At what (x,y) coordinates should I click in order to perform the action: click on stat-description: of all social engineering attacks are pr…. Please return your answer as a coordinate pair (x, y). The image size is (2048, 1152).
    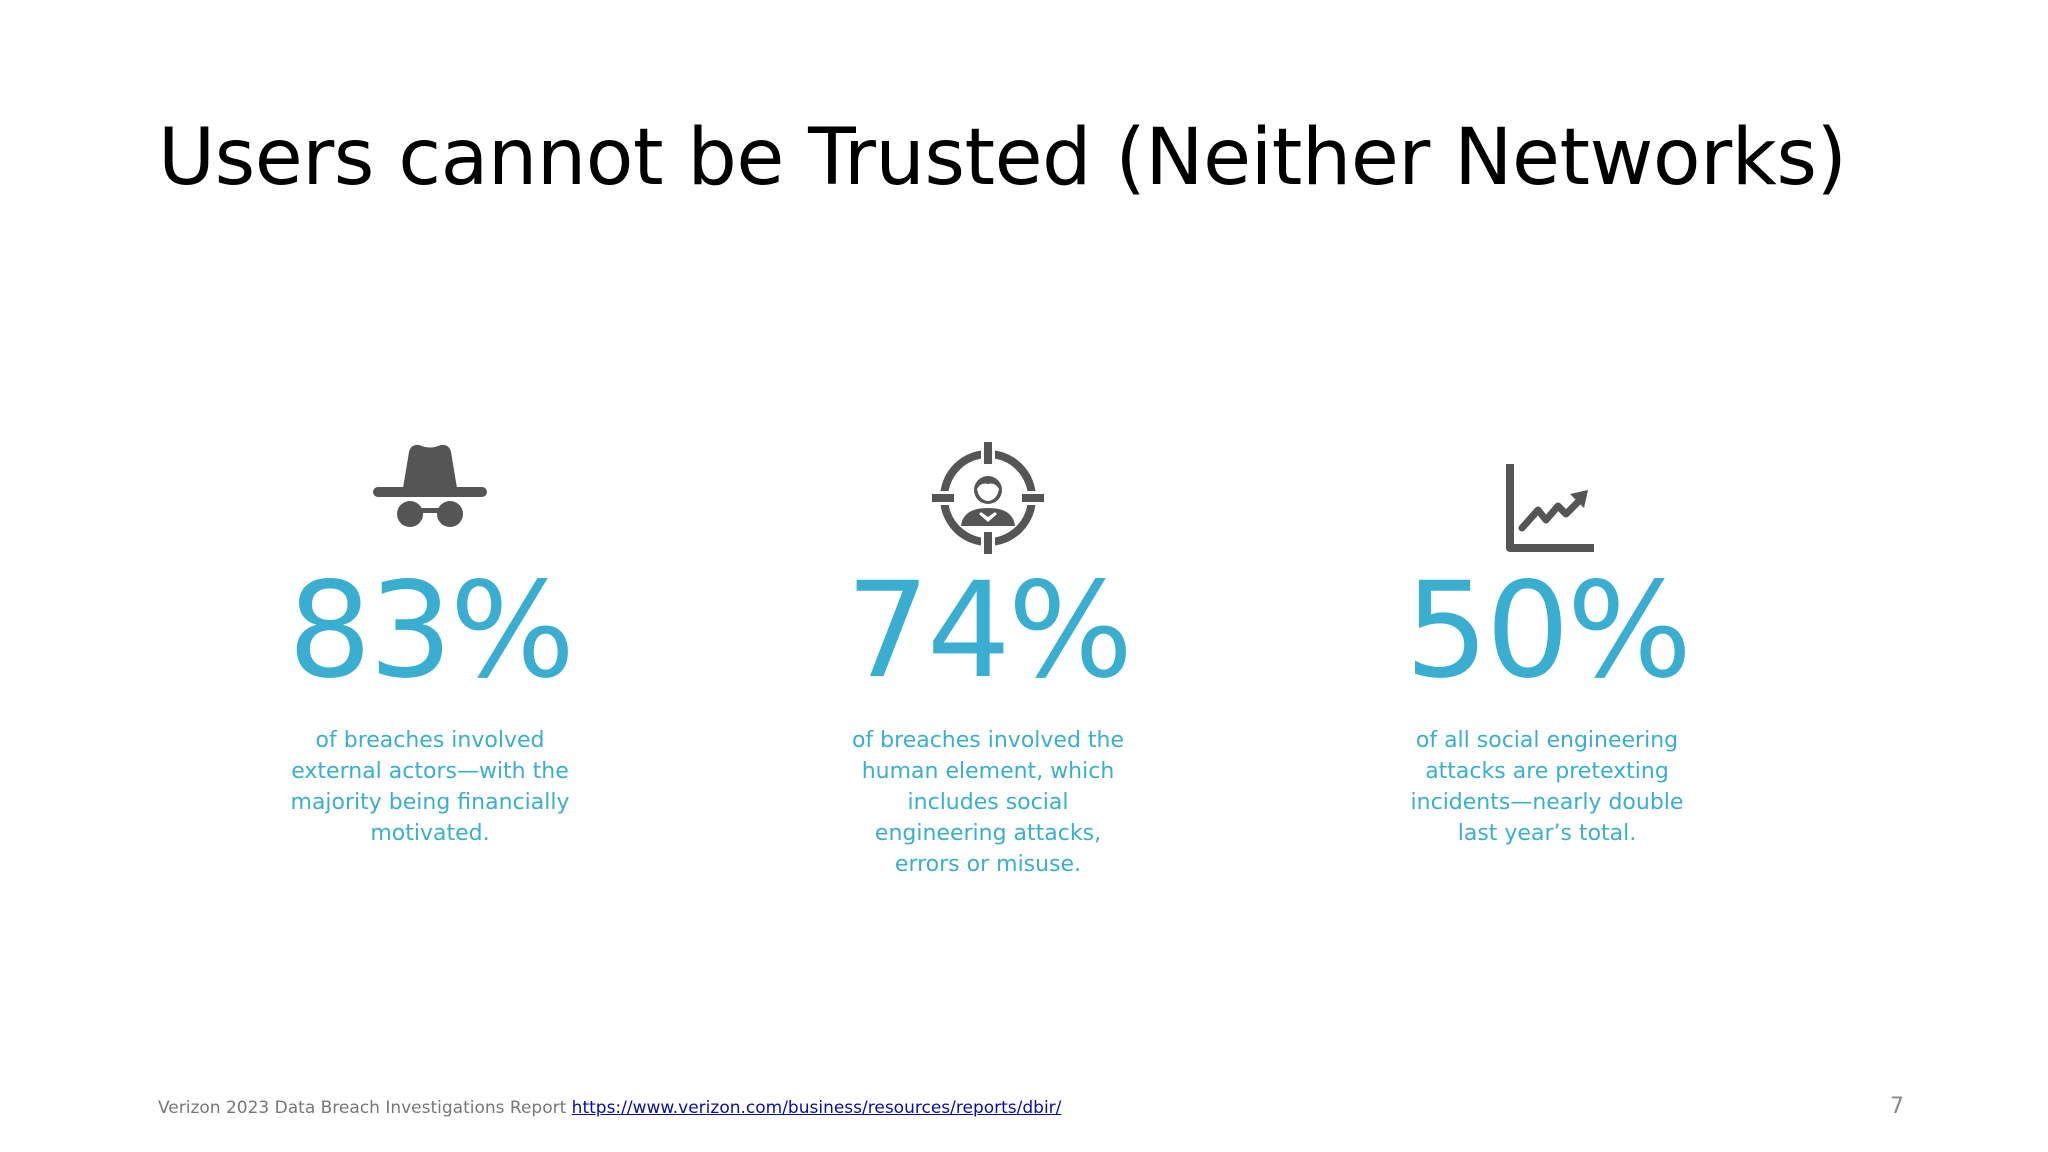
    Looking at the image, I should click on (1547, 787).